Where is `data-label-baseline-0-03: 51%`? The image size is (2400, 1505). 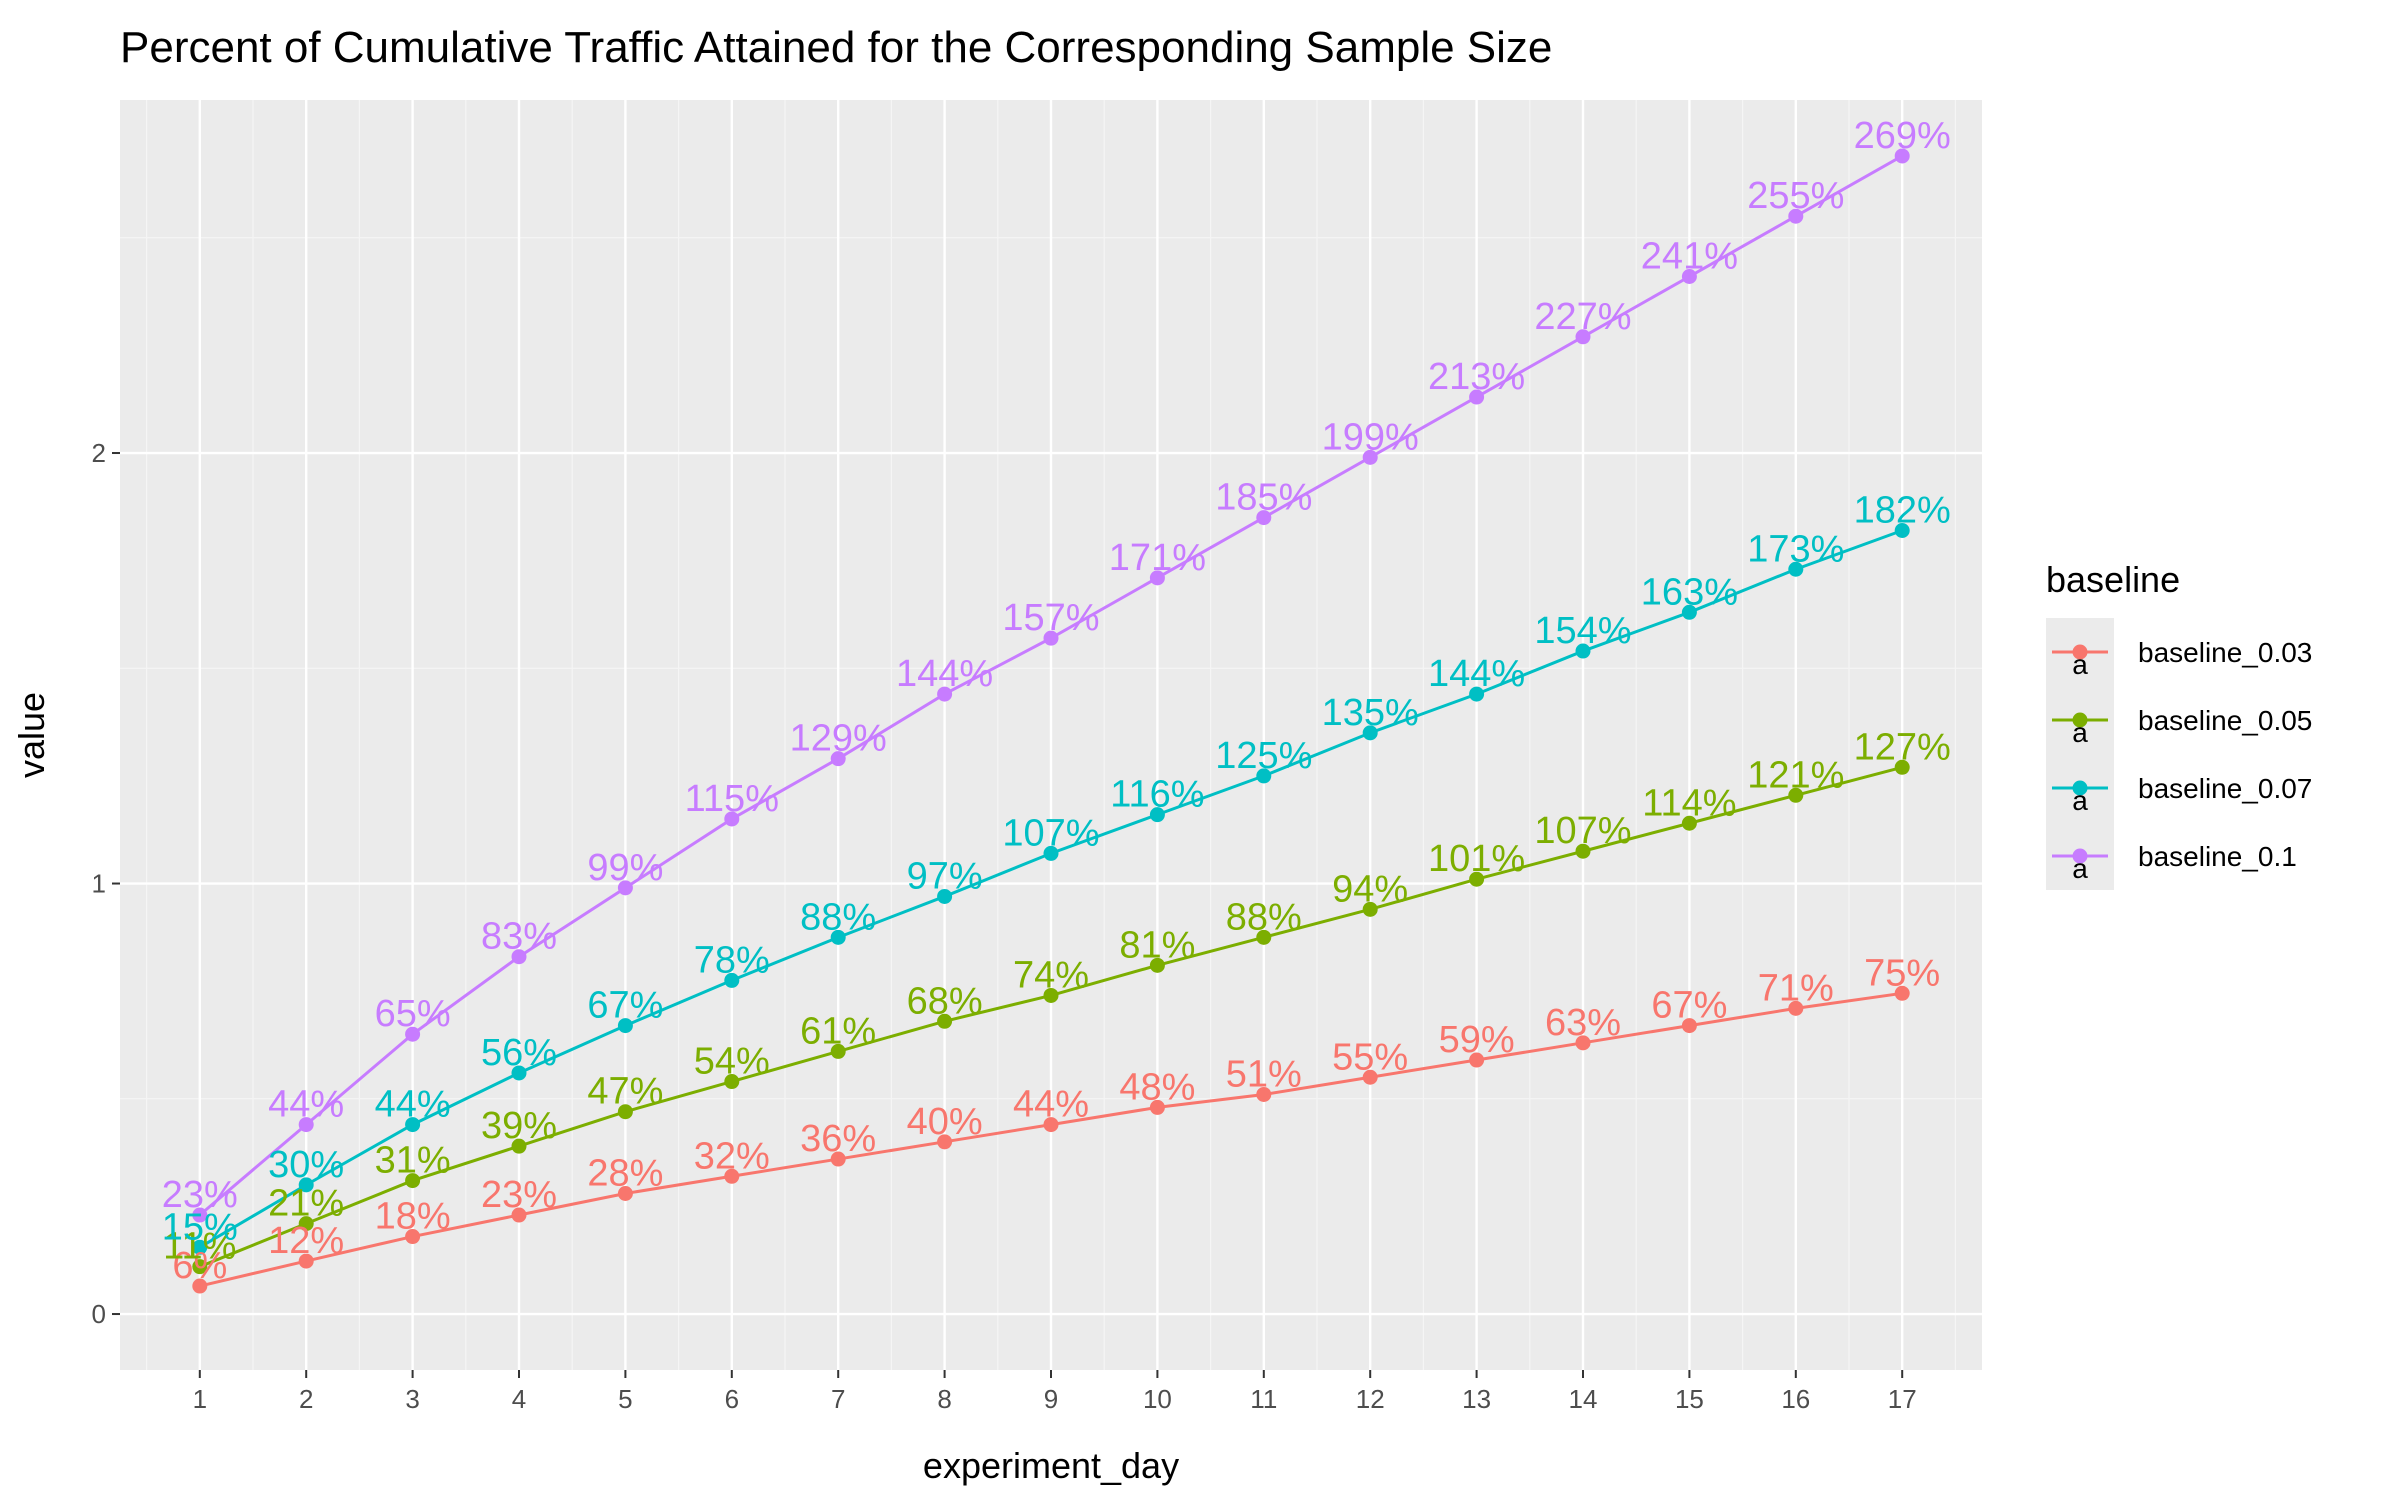 data-label-baseline-0-03: 51% is located at coordinates (1264, 1074).